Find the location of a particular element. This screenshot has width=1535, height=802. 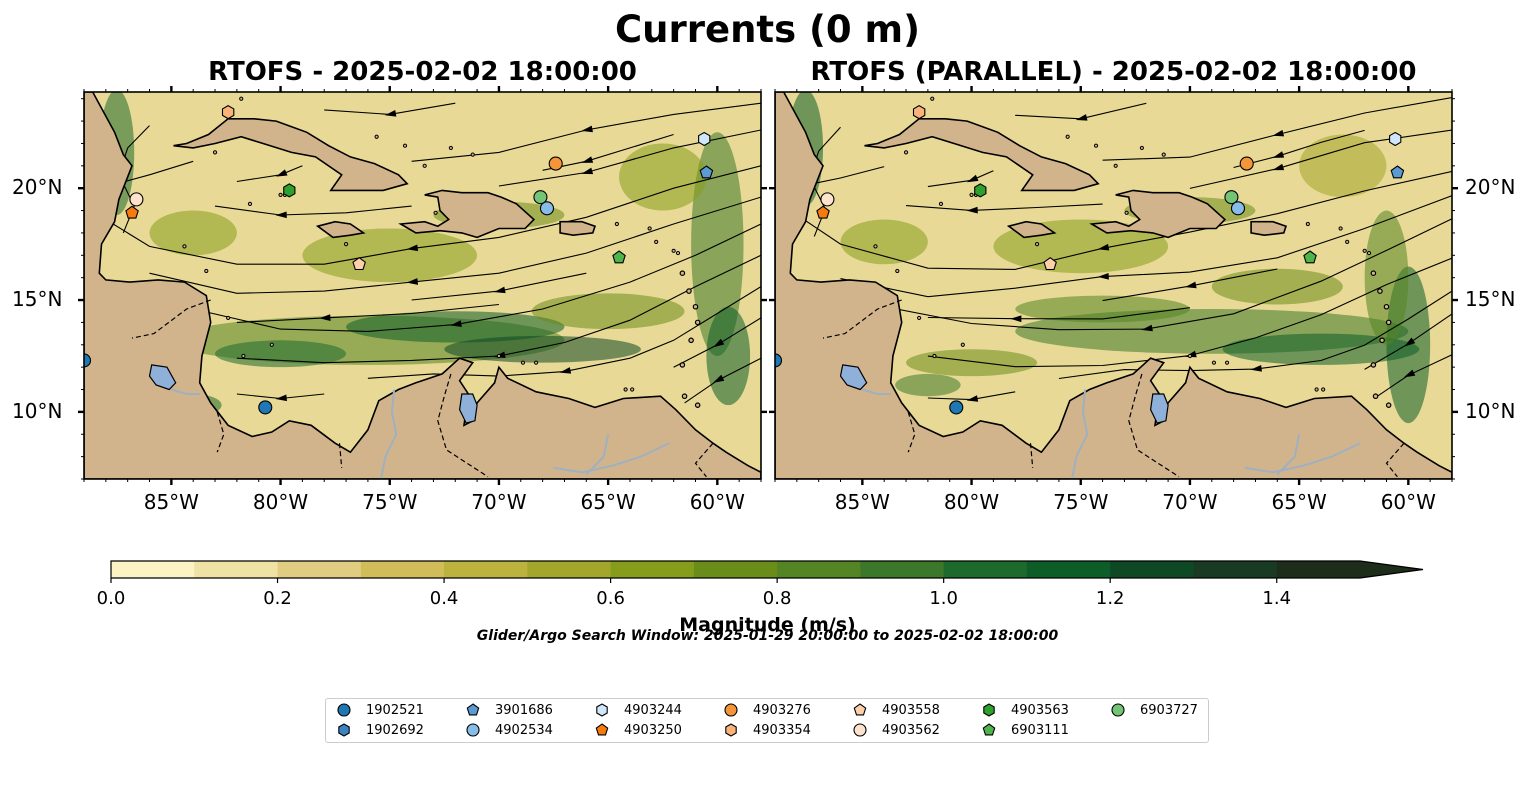

legend-label: 4903244 is located at coordinates (653, 710).